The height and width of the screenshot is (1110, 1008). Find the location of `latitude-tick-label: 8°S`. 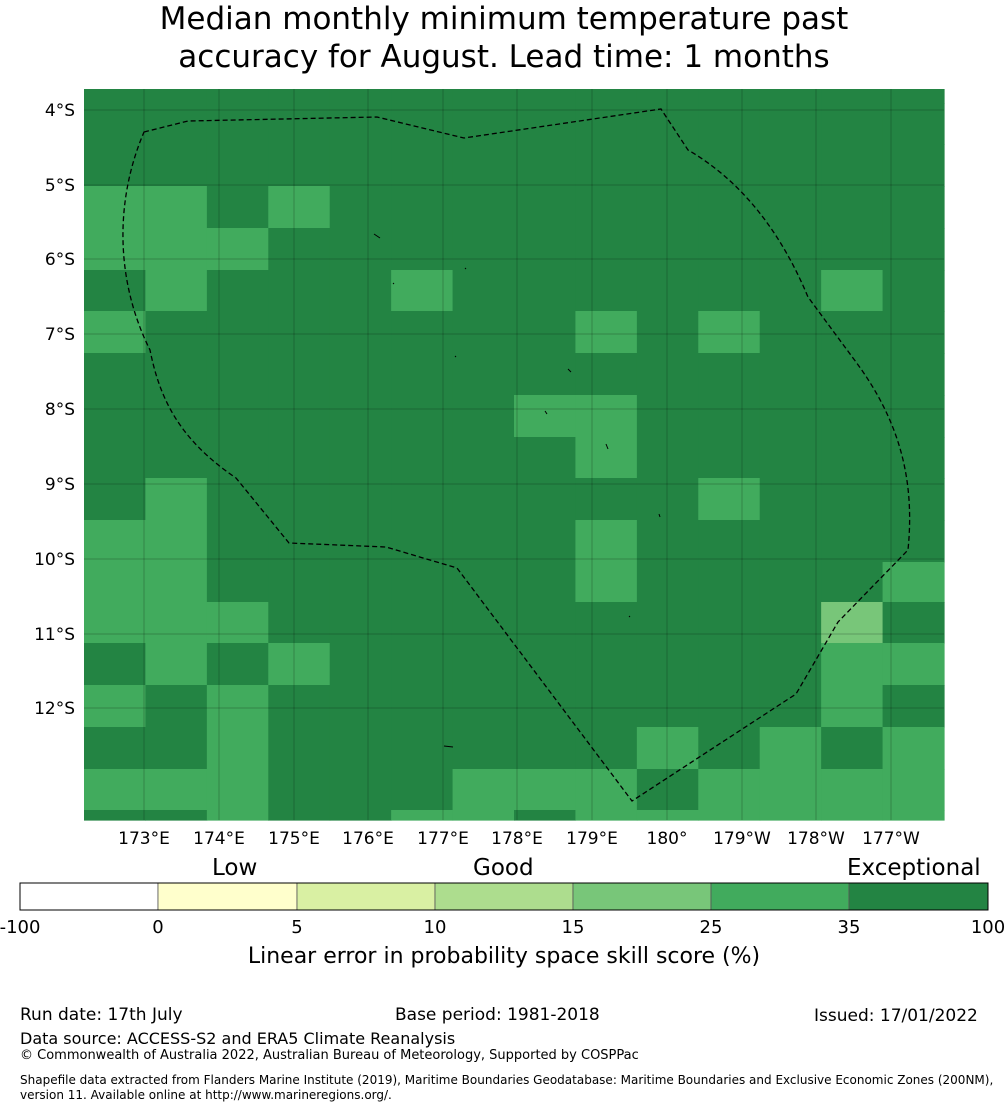

latitude-tick-label: 8°S is located at coordinates (60, 410).